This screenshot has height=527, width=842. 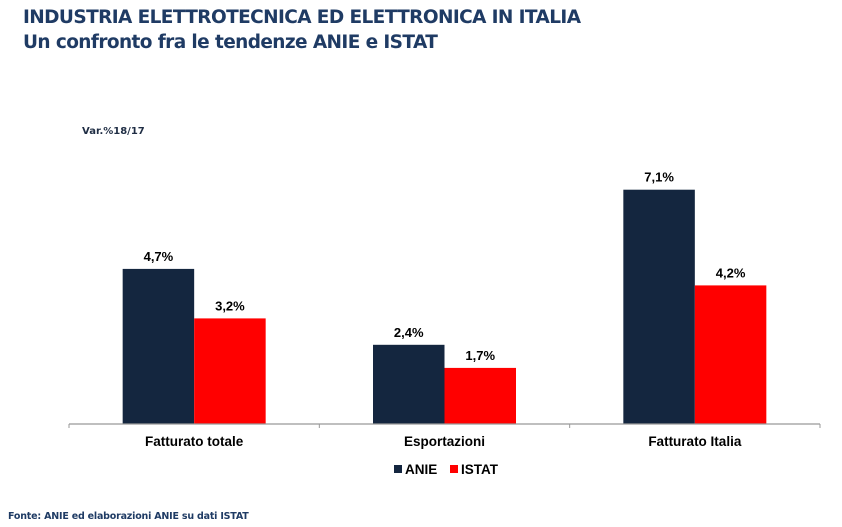 What do you see at coordinates (159, 256) in the screenshot?
I see `data-label: 4,7%` at bounding box center [159, 256].